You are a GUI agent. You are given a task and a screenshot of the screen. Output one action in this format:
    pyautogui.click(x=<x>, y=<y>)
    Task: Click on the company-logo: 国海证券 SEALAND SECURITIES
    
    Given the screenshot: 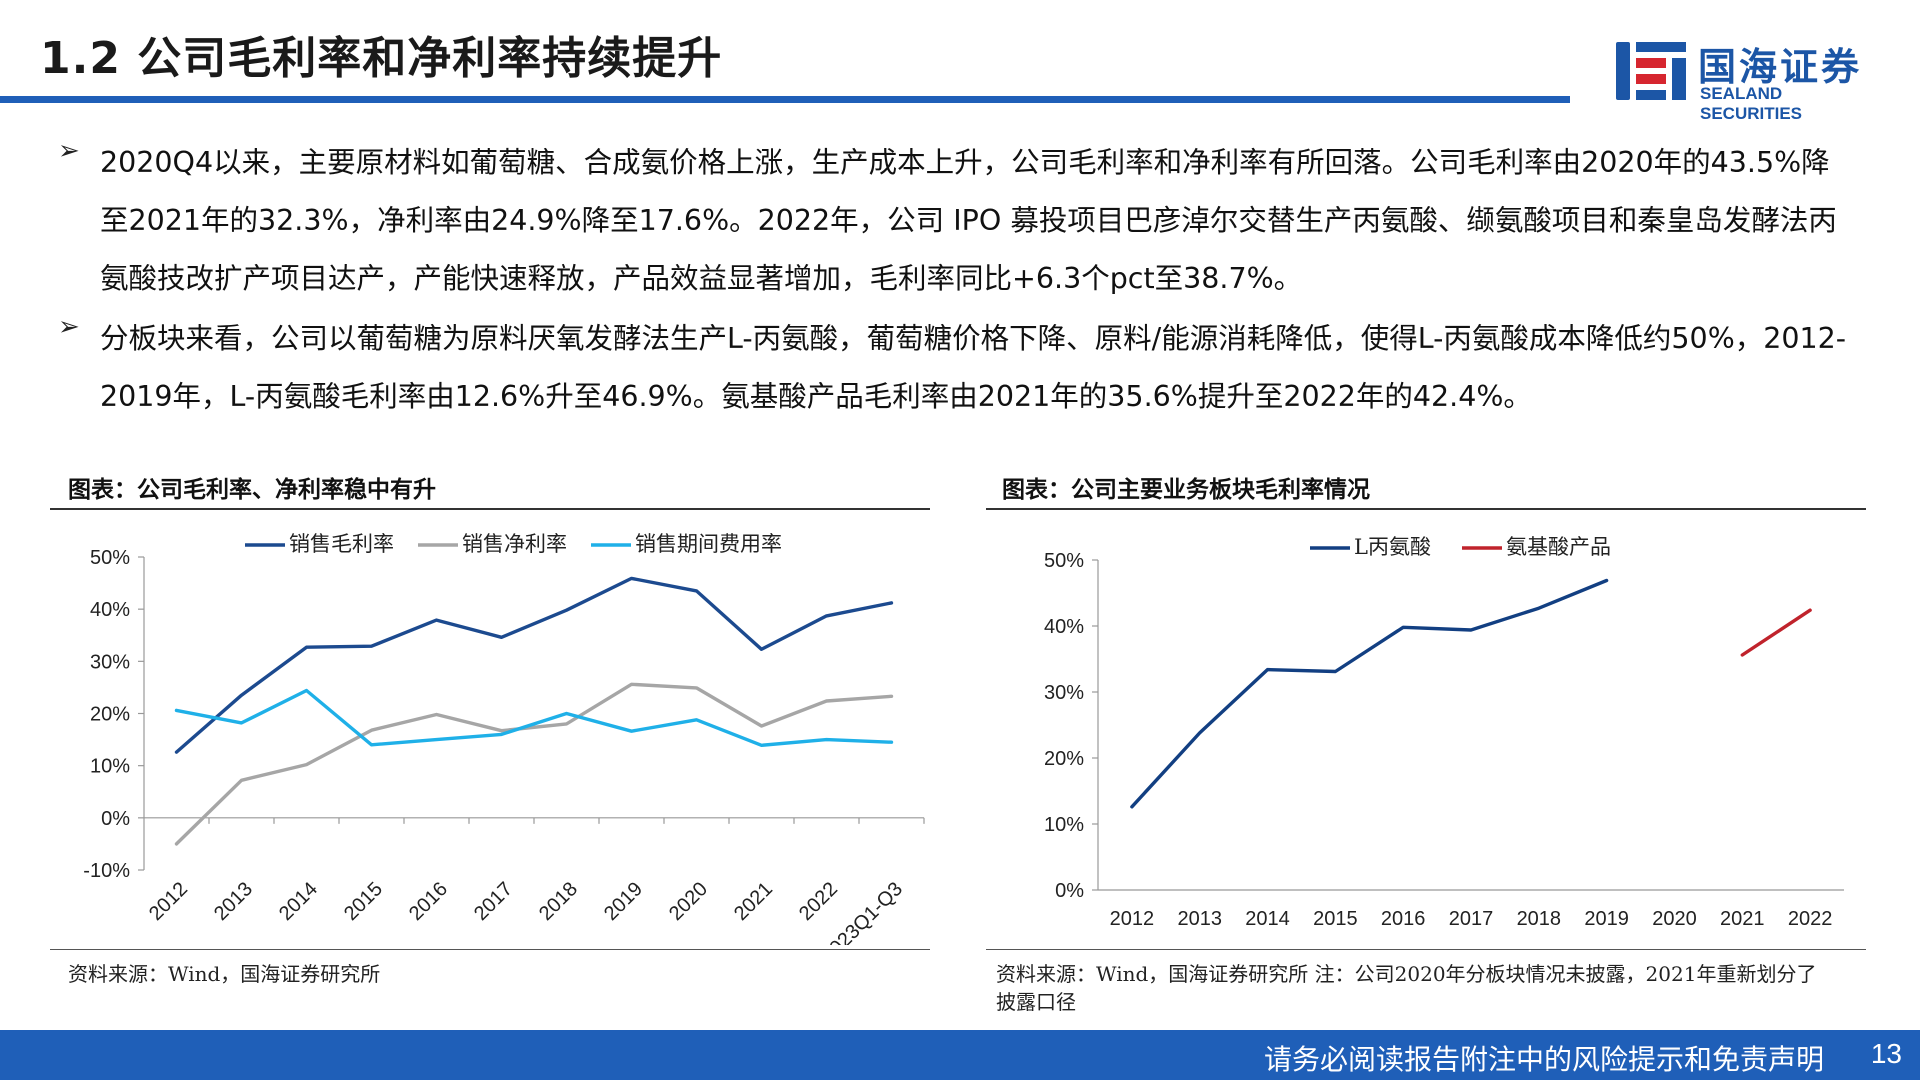 What is the action you would take?
    pyautogui.click(x=1747, y=79)
    